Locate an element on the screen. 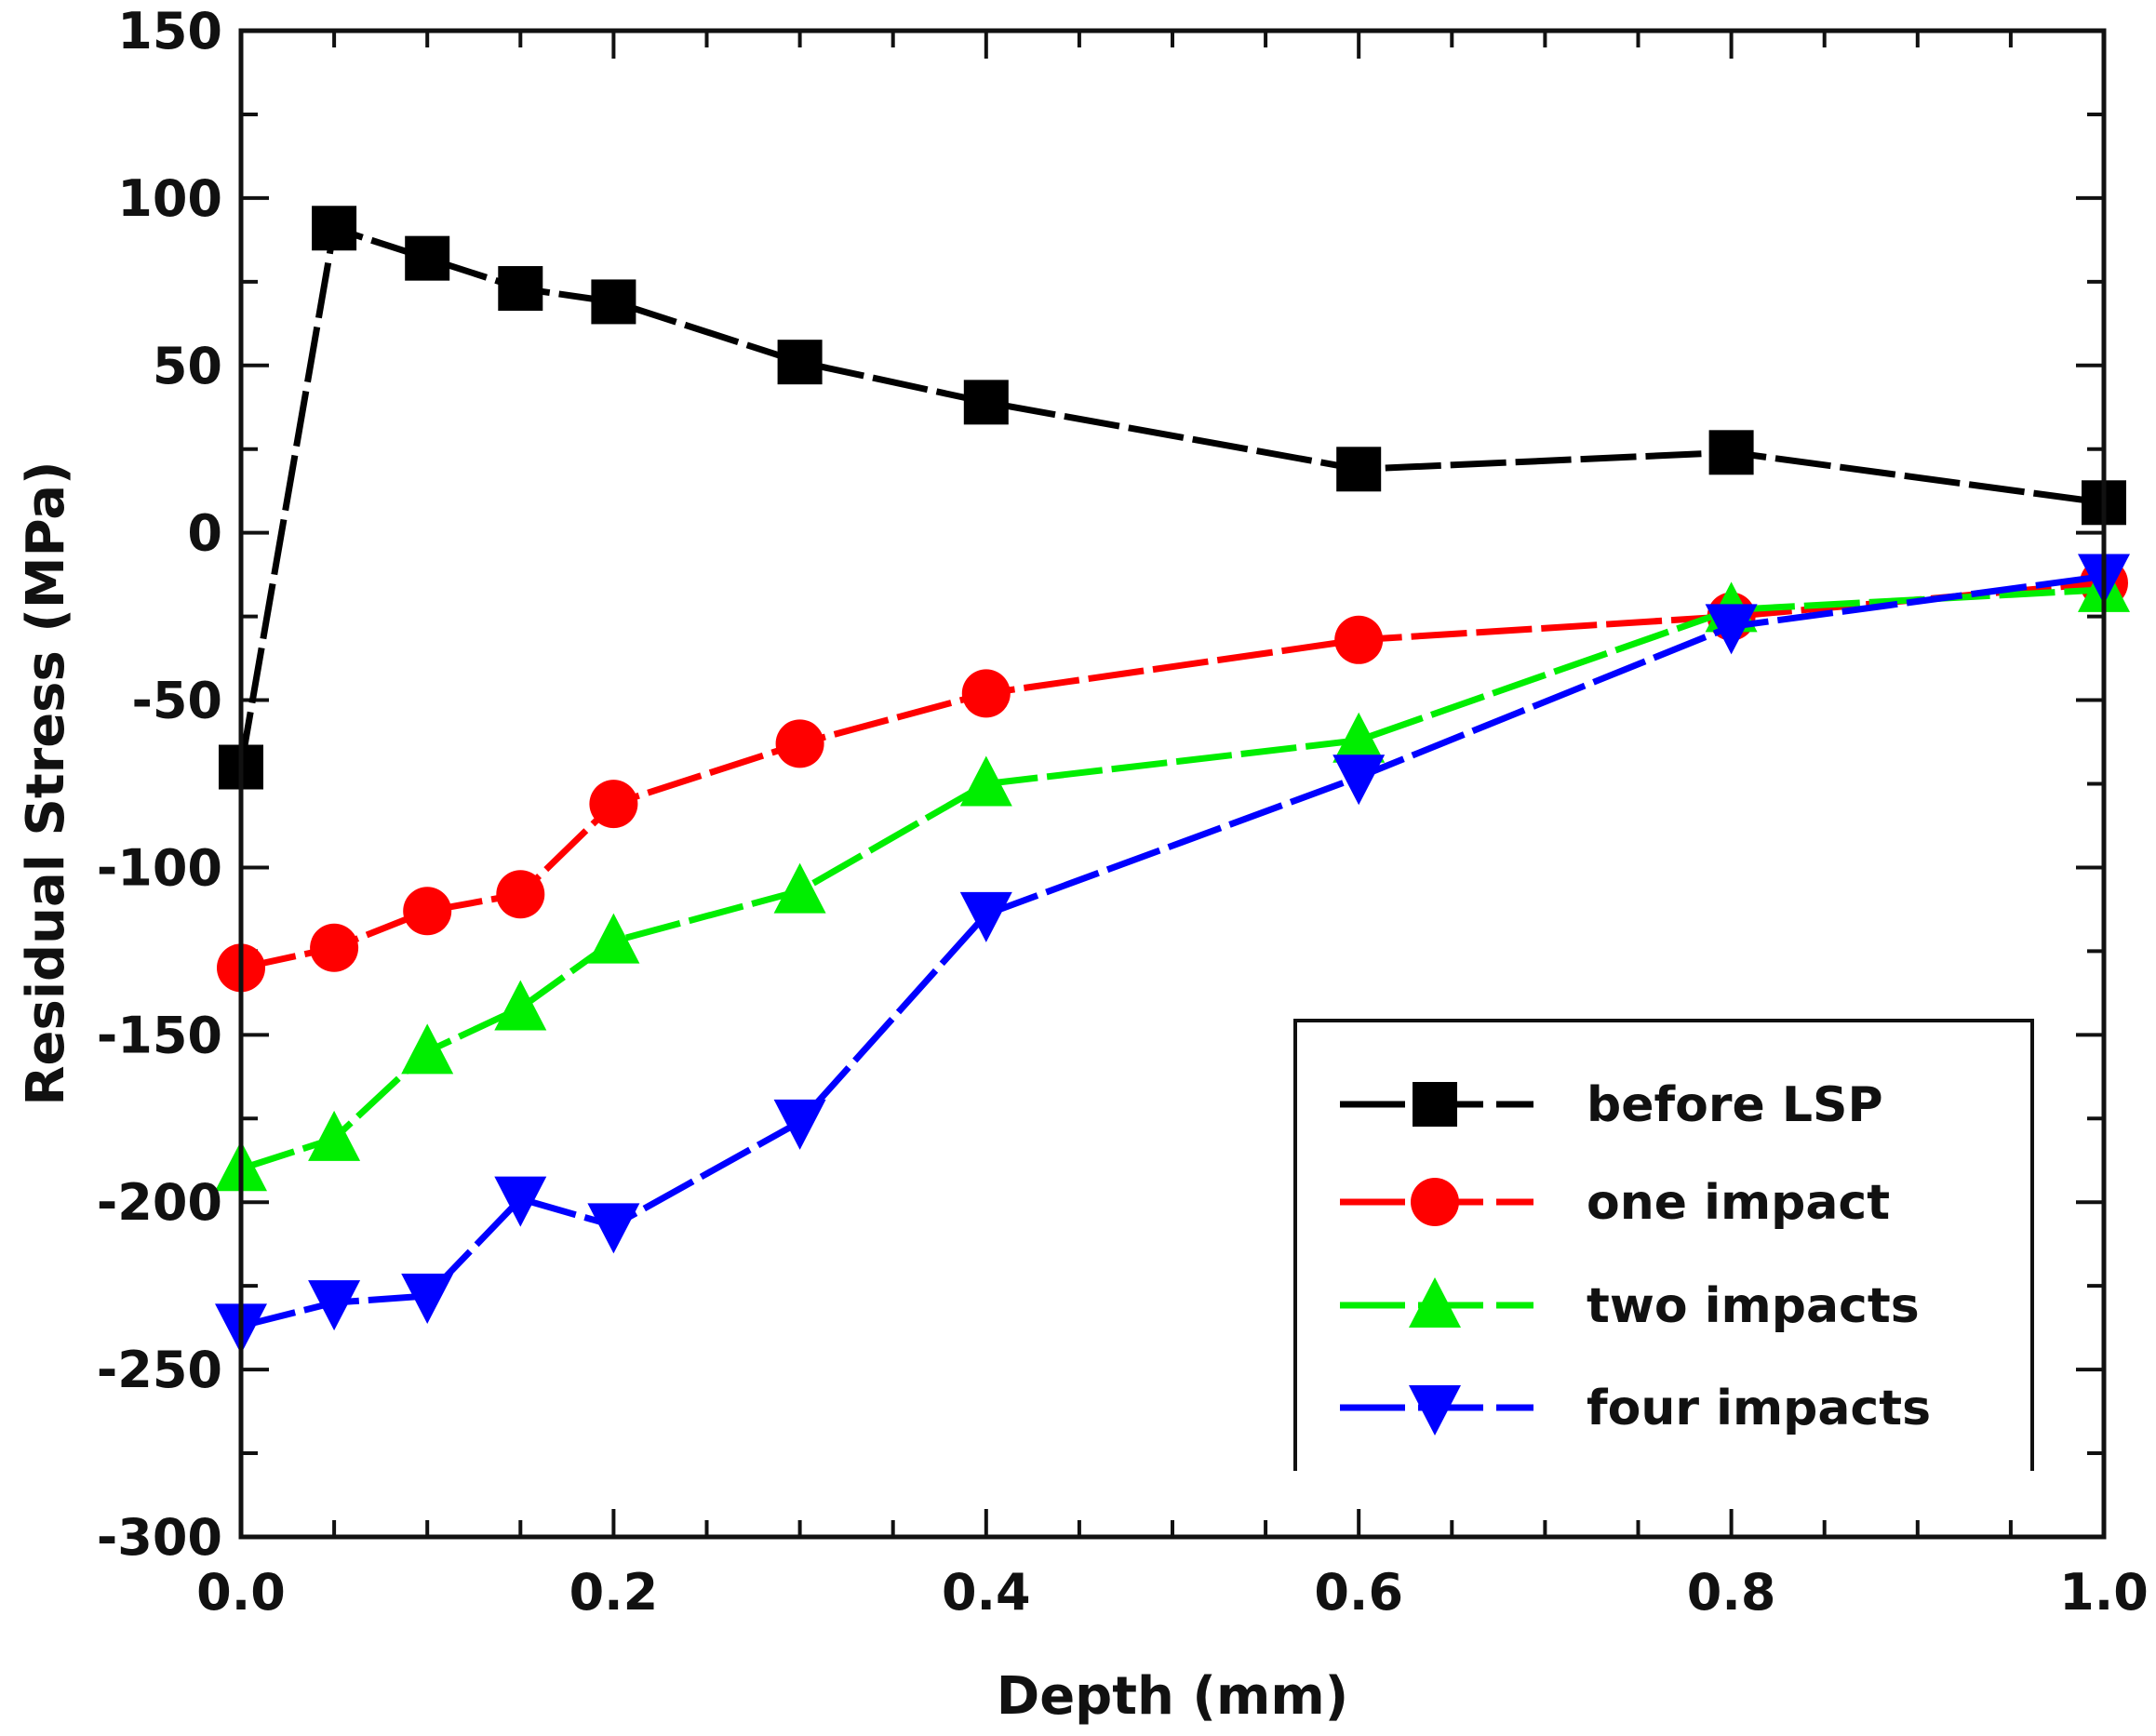 This screenshot has width=2156, height=1736. legend-item: before LSP is located at coordinates (1611, 1105).